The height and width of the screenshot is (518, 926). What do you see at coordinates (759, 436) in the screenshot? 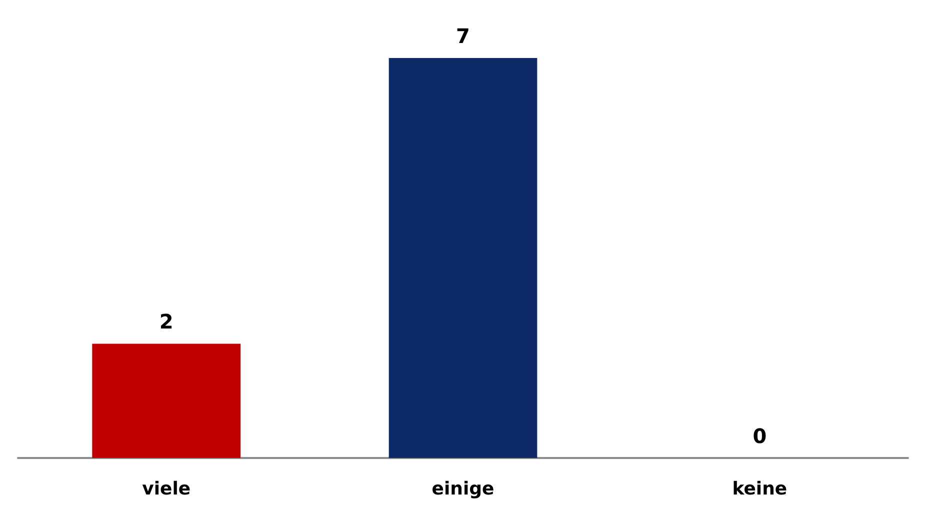
I see `data-label: 0` at bounding box center [759, 436].